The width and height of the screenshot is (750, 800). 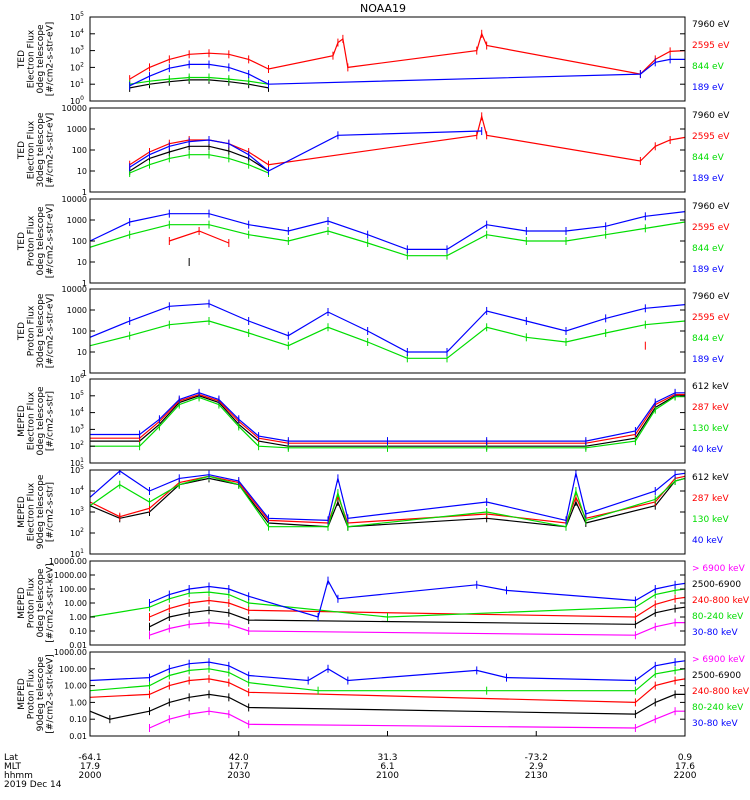 I want to click on y-tick-label: 0.10, so click(x=78, y=631).